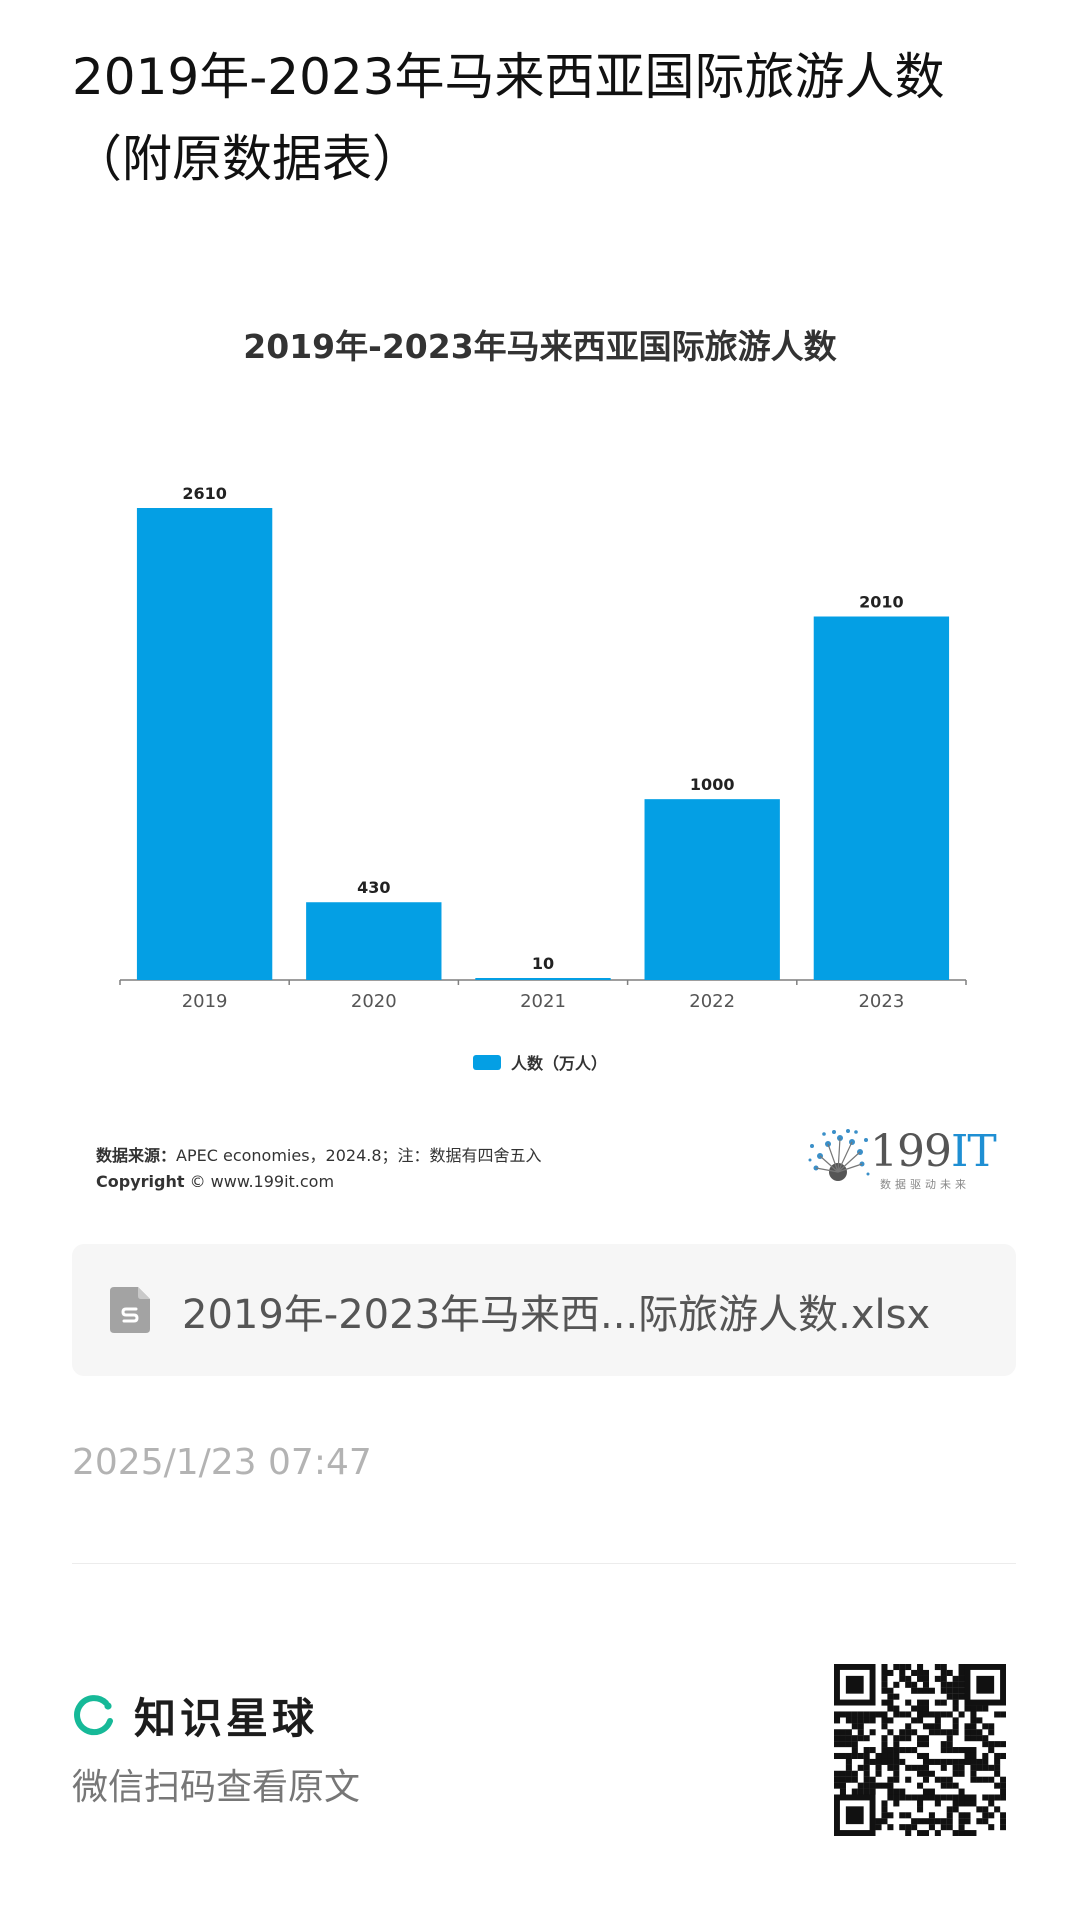 This screenshot has height=1922, width=1080. I want to click on dandelion-logo-icon, so click(839, 1155).